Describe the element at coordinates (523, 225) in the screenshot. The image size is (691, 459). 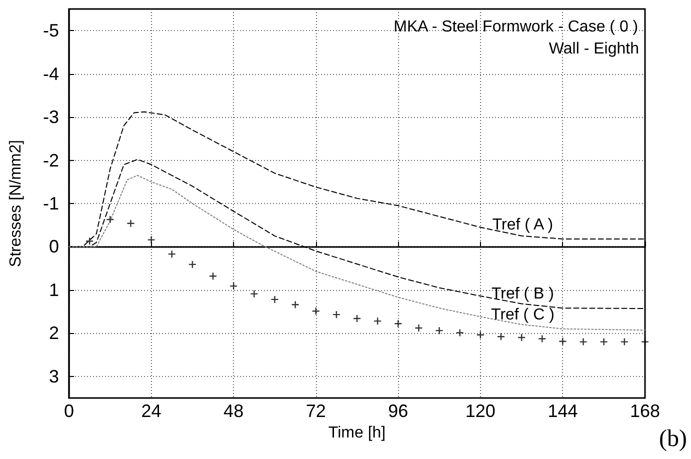
I see `series-label: Tref ( A )` at that location.